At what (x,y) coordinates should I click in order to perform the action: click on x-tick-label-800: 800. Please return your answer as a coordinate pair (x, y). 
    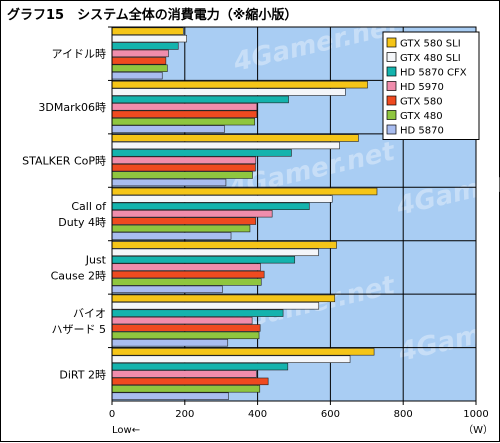
    Looking at the image, I should click on (403, 414).